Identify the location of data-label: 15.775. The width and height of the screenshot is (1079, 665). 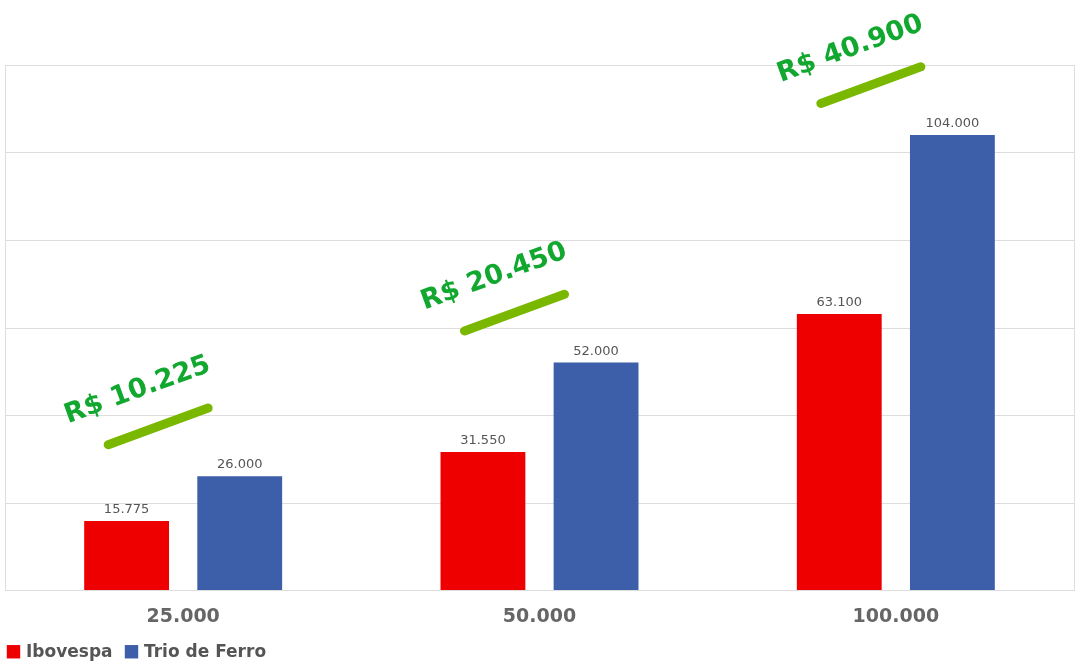
(126, 508).